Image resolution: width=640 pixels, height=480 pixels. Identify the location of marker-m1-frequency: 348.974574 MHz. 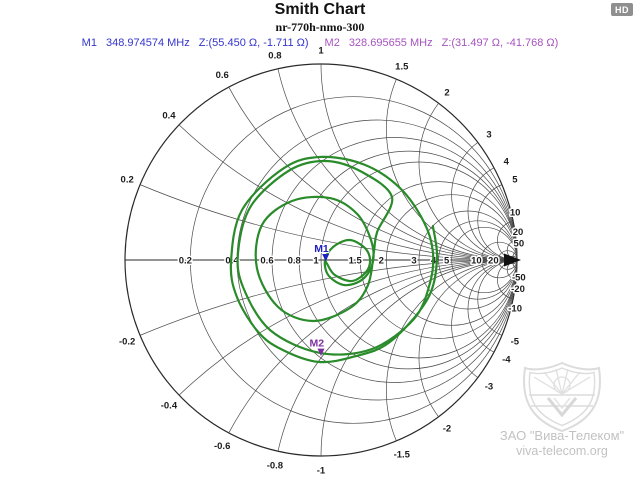
(147, 43).